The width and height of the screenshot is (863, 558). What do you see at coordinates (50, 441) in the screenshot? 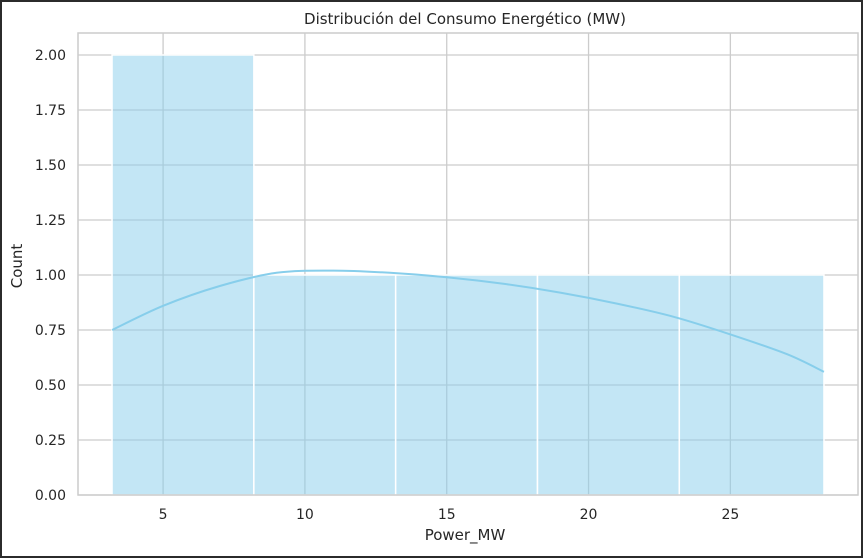
I see `y-tick-label: 0.25` at bounding box center [50, 441].